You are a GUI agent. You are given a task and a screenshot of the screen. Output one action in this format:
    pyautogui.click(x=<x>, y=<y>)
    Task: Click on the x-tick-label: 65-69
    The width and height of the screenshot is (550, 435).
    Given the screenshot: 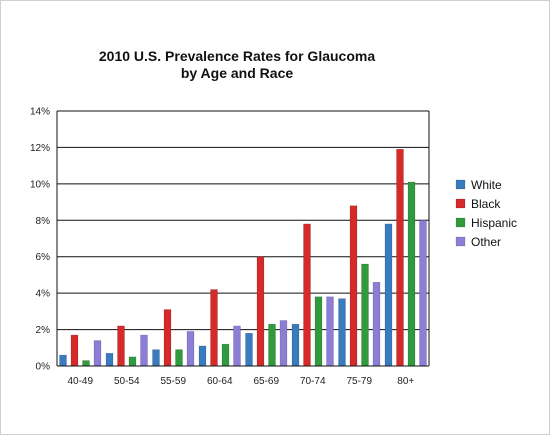 What is the action you would take?
    pyautogui.click(x=266, y=381)
    